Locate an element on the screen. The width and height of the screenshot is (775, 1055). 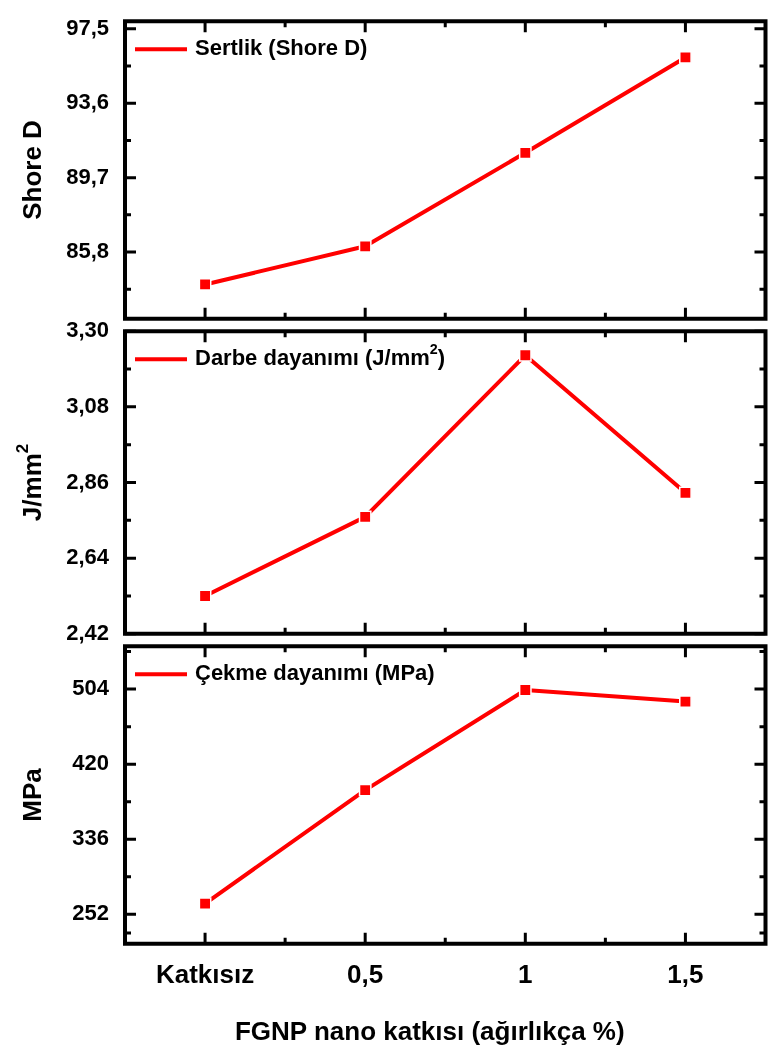
y-tick-label: 2,42 is located at coordinates (87, 632).